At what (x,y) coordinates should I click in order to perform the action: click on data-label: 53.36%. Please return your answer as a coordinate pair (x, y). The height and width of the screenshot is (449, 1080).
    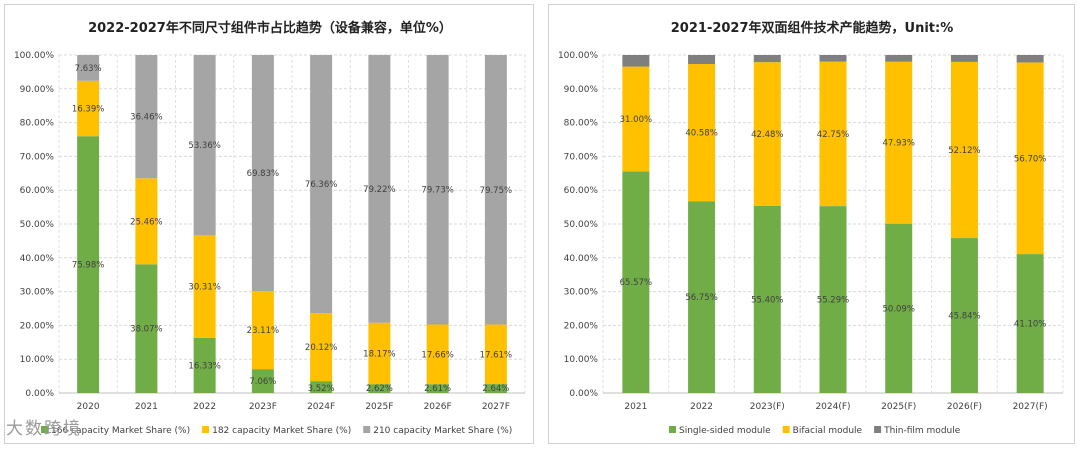
    Looking at the image, I should click on (204, 146).